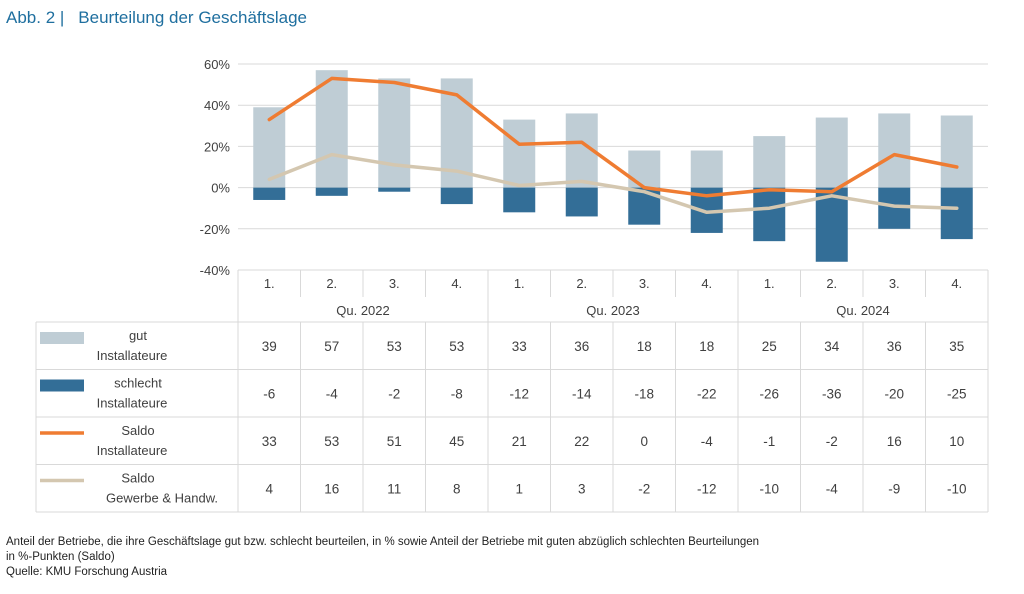 This screenshot has height=594, width=1024. What do you see at coordinates (457, 394) in the screenshot?
I see `data-label: -8` at bounding box center [457, 394].